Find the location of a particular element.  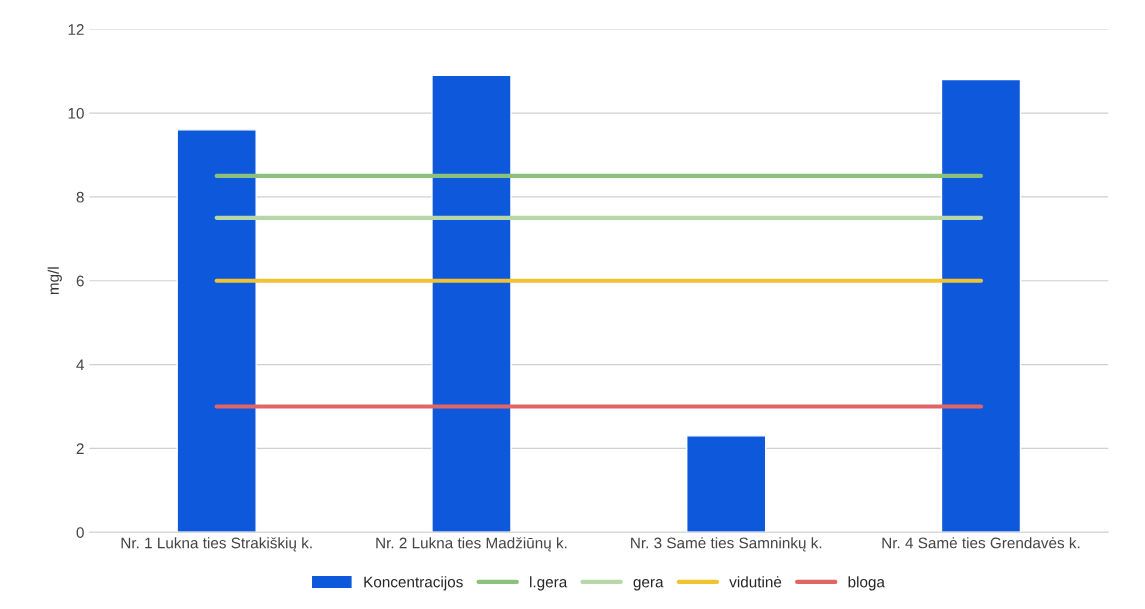

legend-label: bloga is located at coordinates (866, 583).